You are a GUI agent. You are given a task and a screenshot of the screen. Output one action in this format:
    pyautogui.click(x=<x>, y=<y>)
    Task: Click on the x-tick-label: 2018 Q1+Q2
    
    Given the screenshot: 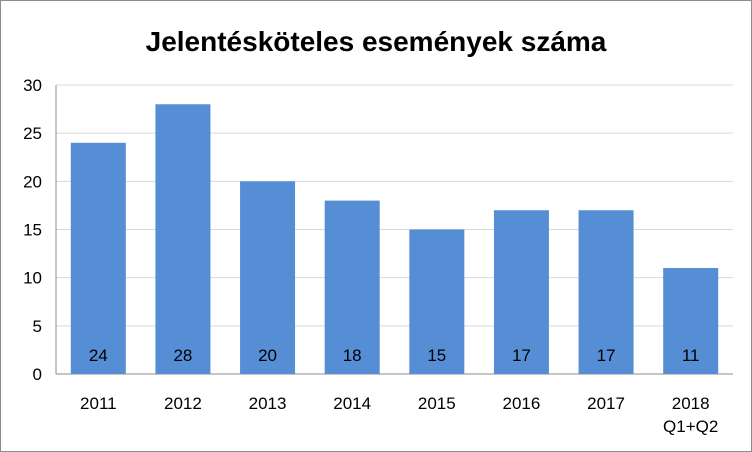 What is the action you would take?
    pyautogui.click(x=690, y=415)
    